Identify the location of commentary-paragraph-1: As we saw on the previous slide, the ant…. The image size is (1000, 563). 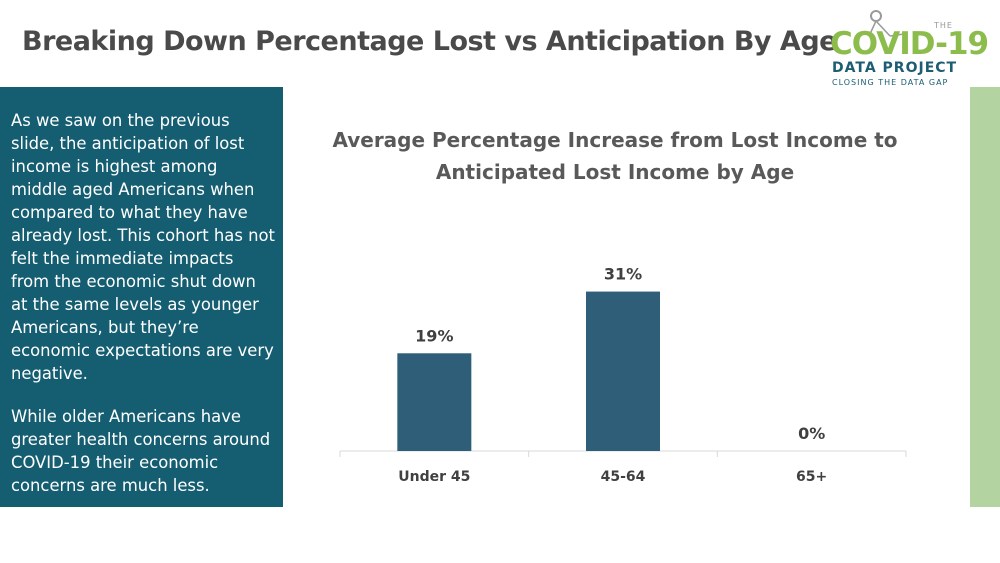
(143, 247).